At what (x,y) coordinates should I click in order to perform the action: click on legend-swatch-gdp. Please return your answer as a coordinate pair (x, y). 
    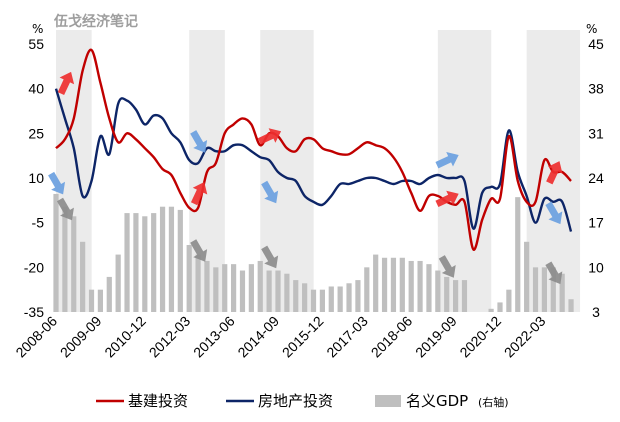
    Looking at the image, I should click on (388, 401).